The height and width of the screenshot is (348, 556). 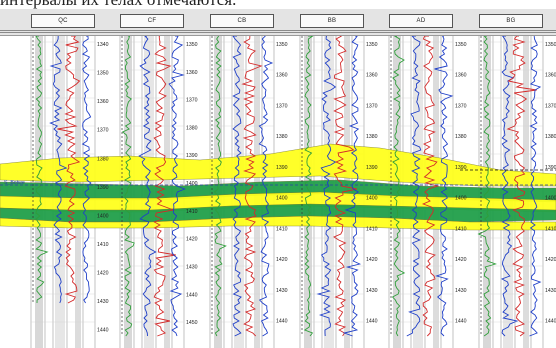 What do you see at coordinates (332, 21) in the screenshot?
I see `well-tab-bb: BB` at bounding box center [332, 21].